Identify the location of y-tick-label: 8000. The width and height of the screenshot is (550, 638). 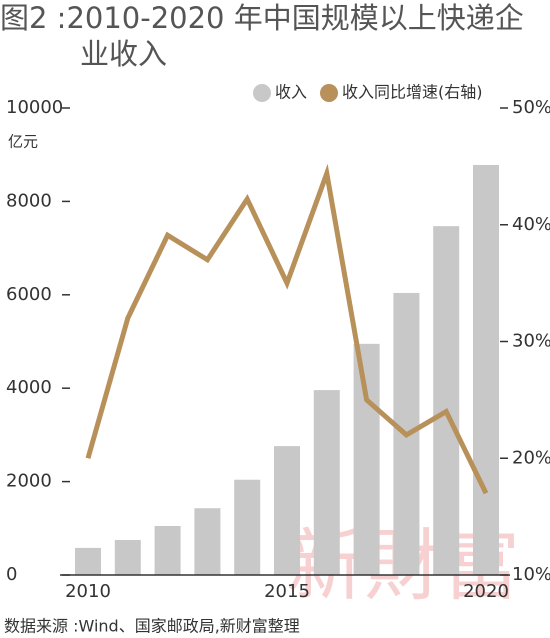
(29, 200).